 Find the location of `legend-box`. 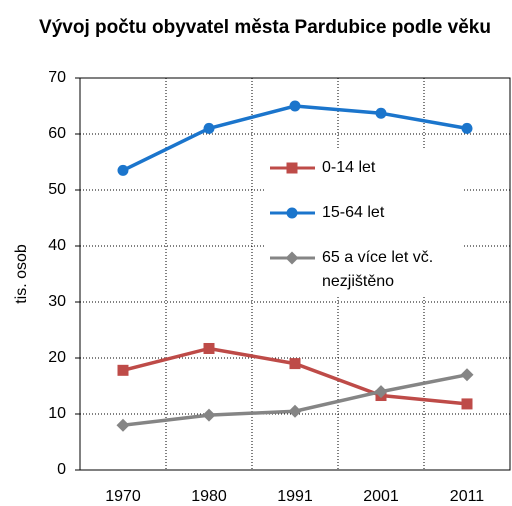

legend-box is located at coordinates (364, 223).